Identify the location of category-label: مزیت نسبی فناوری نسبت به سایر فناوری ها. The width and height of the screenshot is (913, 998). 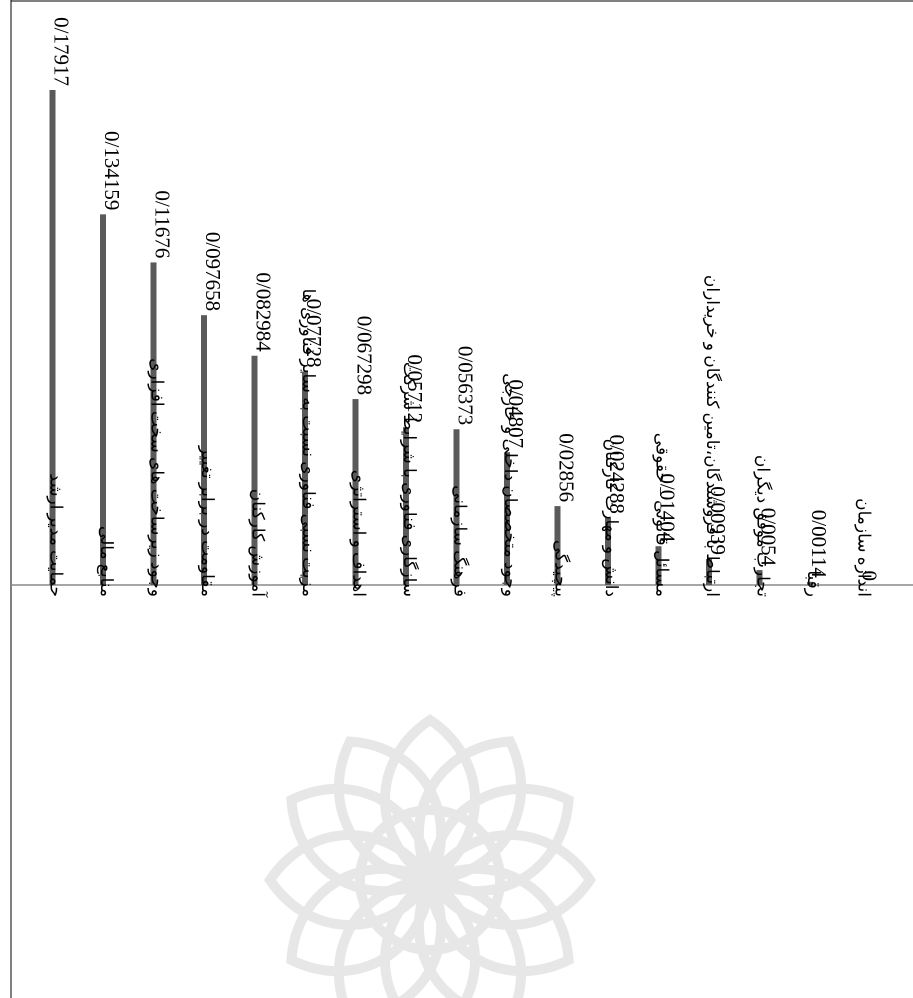
(308, 443).